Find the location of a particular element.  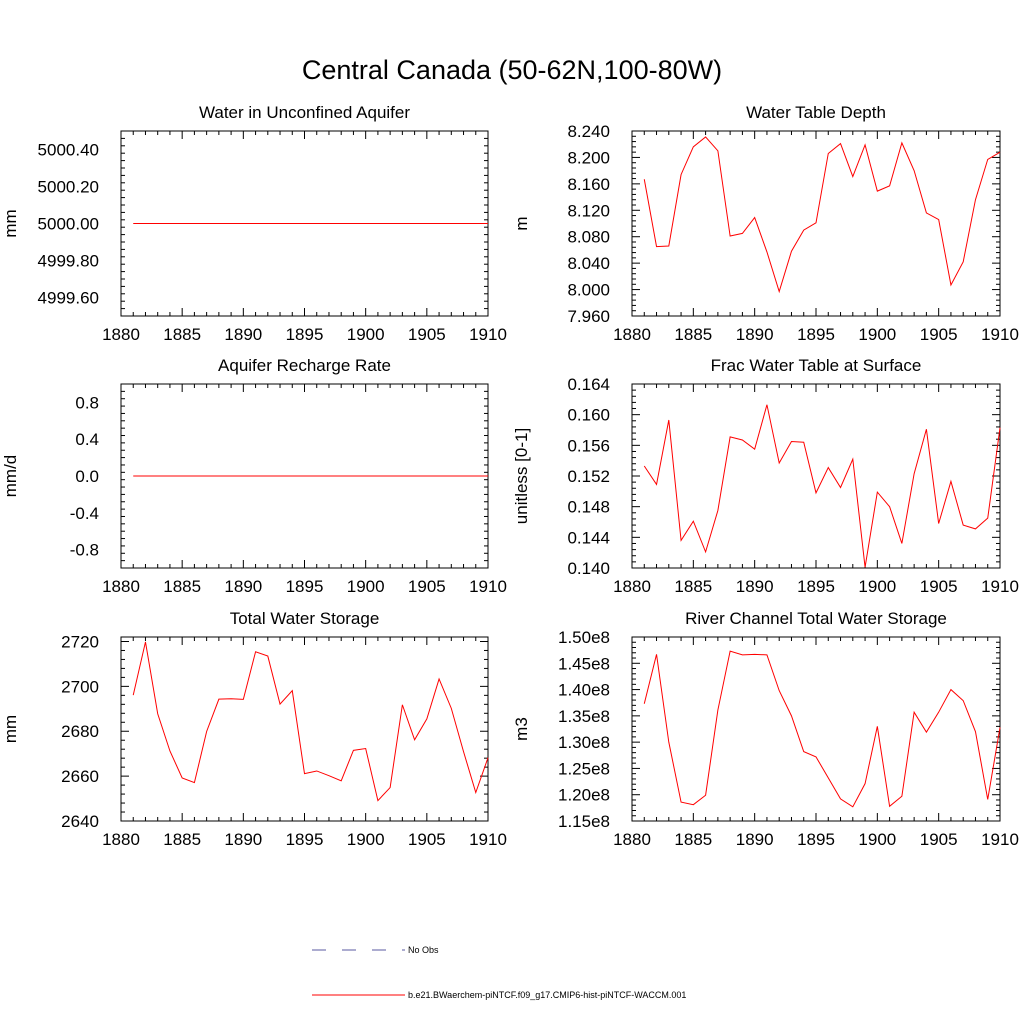

y-axis-label: mm/d is located at coordinates (10, 476).